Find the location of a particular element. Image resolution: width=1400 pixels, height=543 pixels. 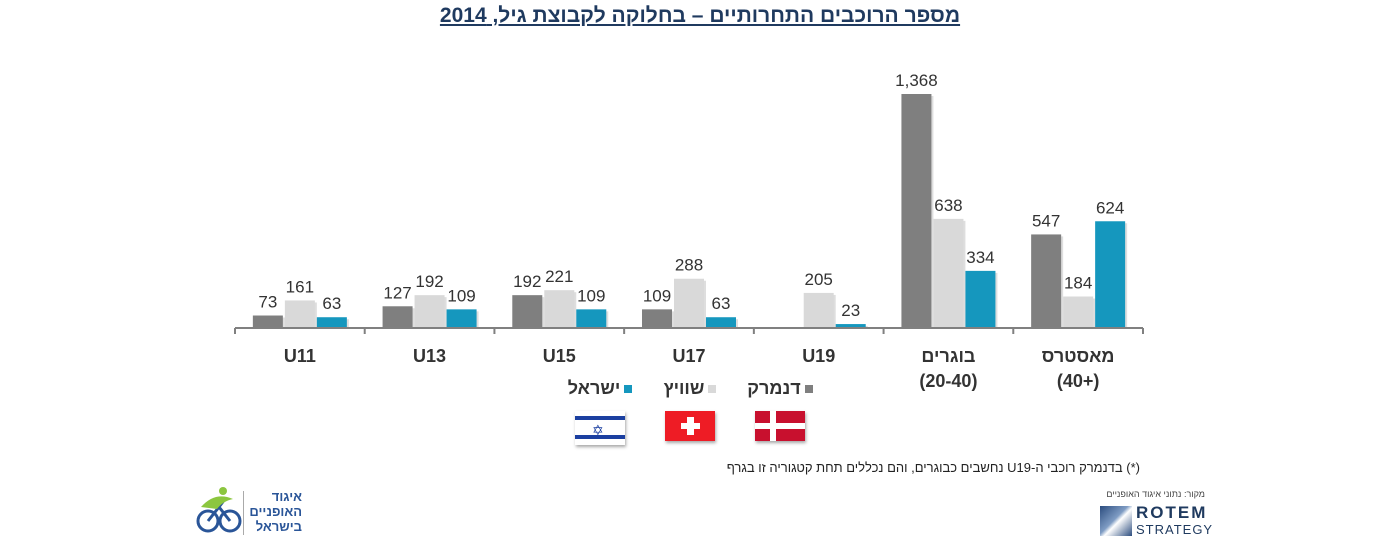

category-label: U19 is located at coordinates (818, 356).